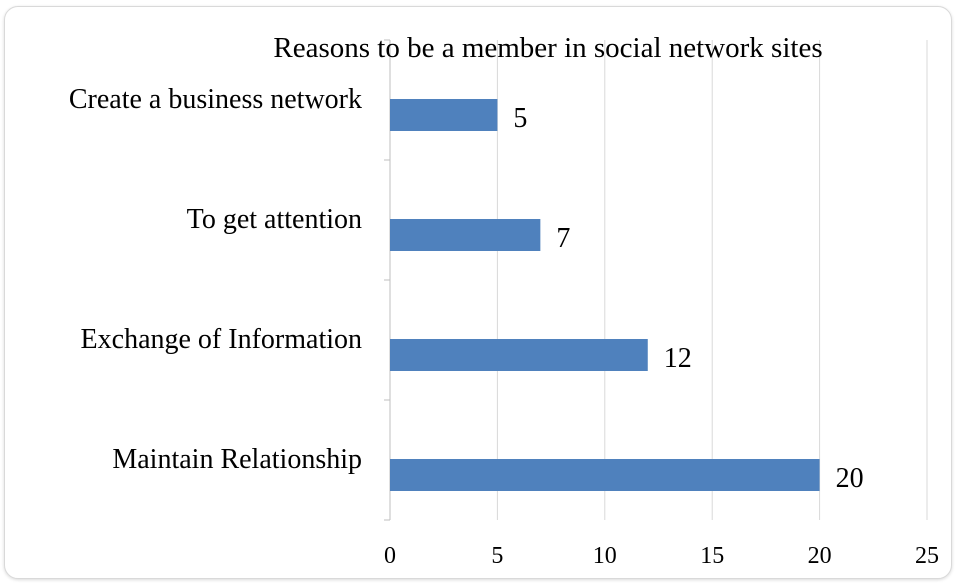 This screenshot has height=583, width=958. Describe the element at coordinates (850, 478) in the screenshot. I see `data-label-maintain-relationship: 20` at that location.